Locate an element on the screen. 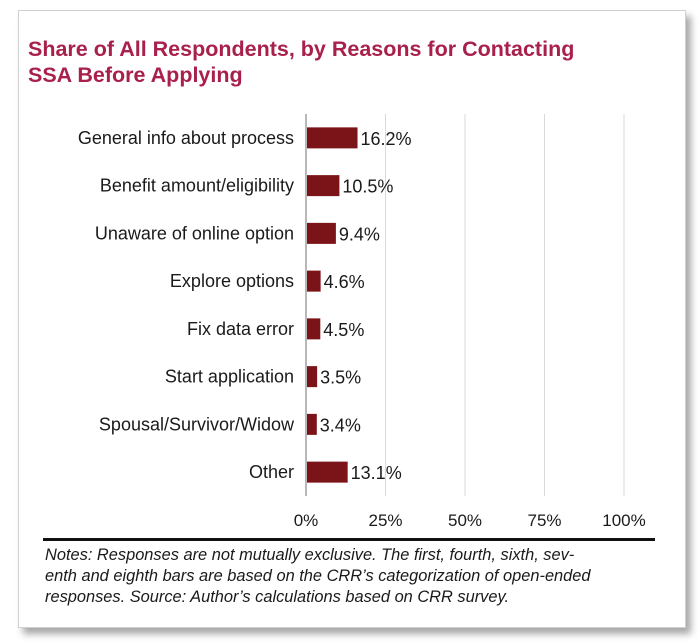 This screenshot has height=644, width=700. category-label: General info about process is located at coordinates (186, 138).